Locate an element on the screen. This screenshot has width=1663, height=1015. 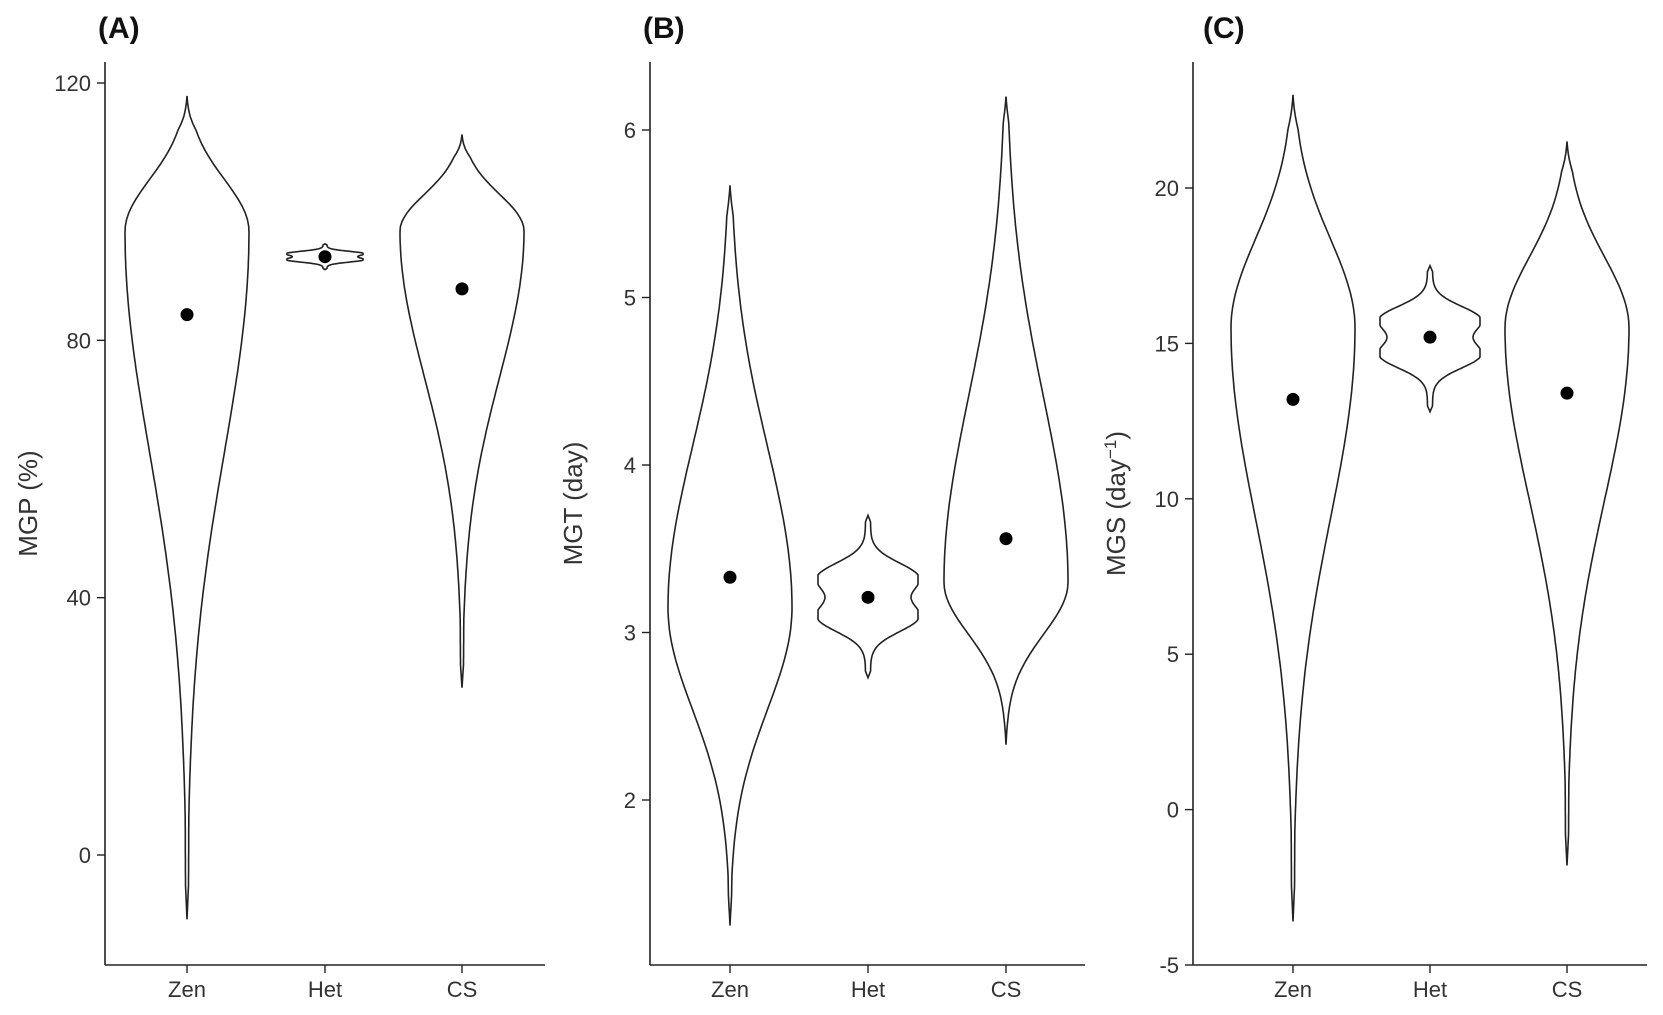
y-tick-label: 2 is located at coordinates (630, 800).